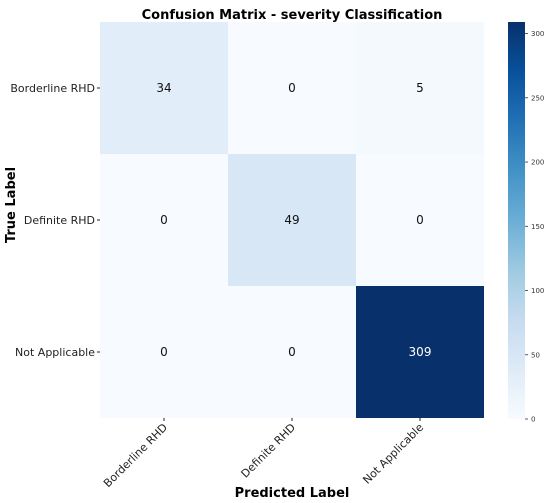  Describe the element at coordinates (537, 34) in the screenshot. I see `colorbar-tick-label: 300` at that location.